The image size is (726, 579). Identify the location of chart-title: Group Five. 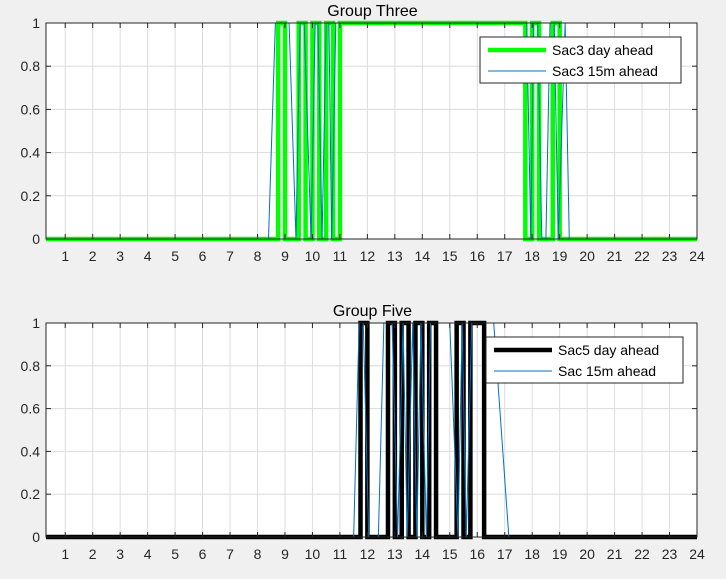
(372, 311).